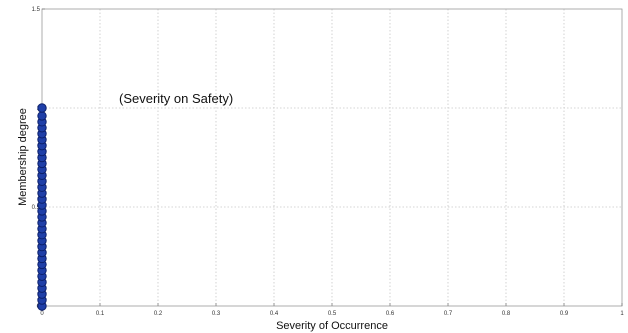 The height and width of the screenshot is (333, 628). What do you see at coordinates (448, 314) in the screenshot?
I see `x-tick-label: 0.7` at bounding box center [448, 314].